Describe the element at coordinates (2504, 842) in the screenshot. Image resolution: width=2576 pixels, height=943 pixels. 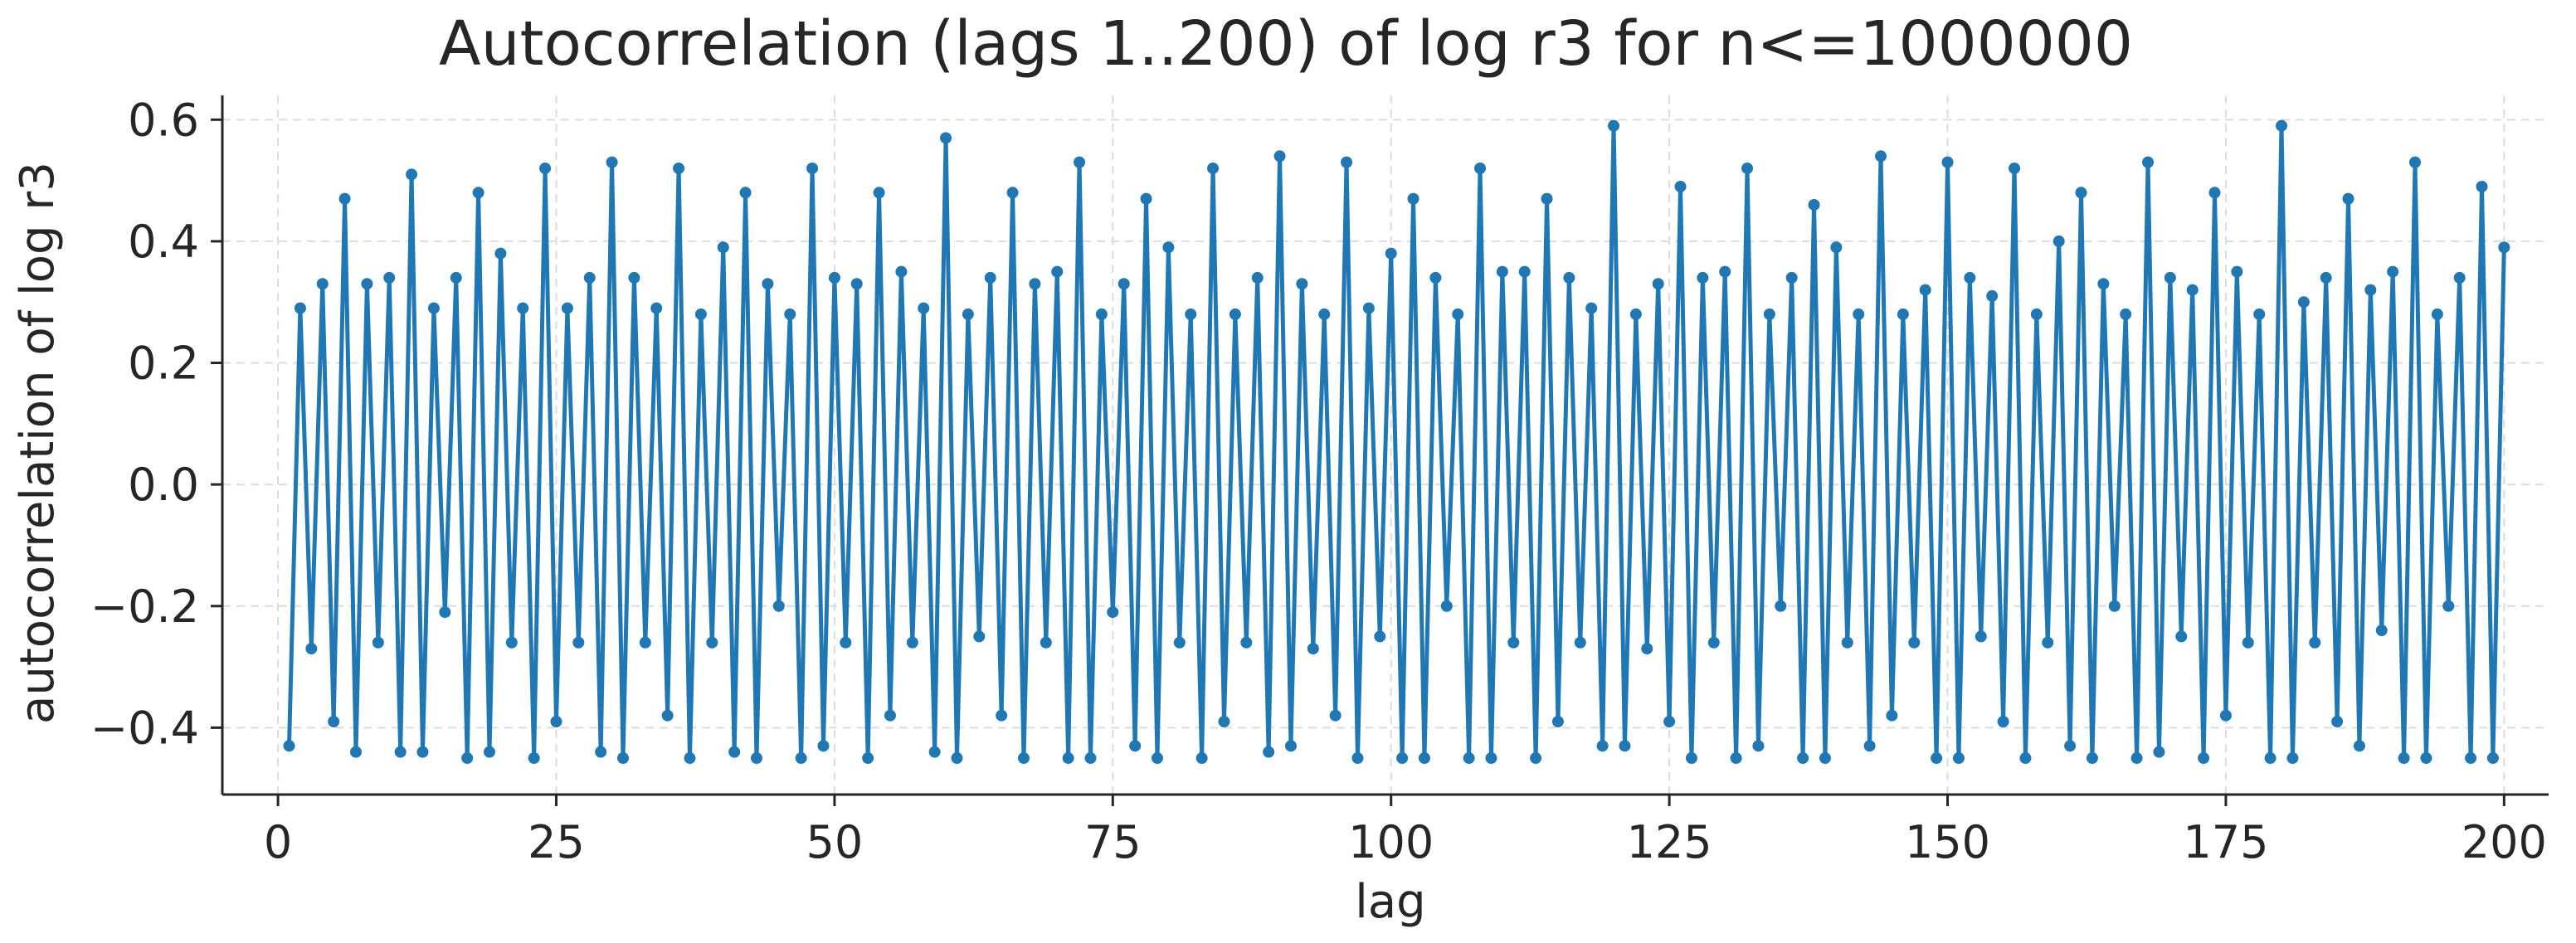
I see `x-tick-label: 200` at that location.